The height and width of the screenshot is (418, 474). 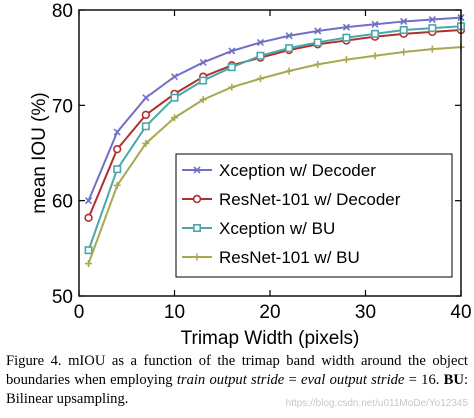 What do you see at coordinates (174, 312) in the screenshot?
I see `x-tick-label: 10` at bounding box center [174, 312].